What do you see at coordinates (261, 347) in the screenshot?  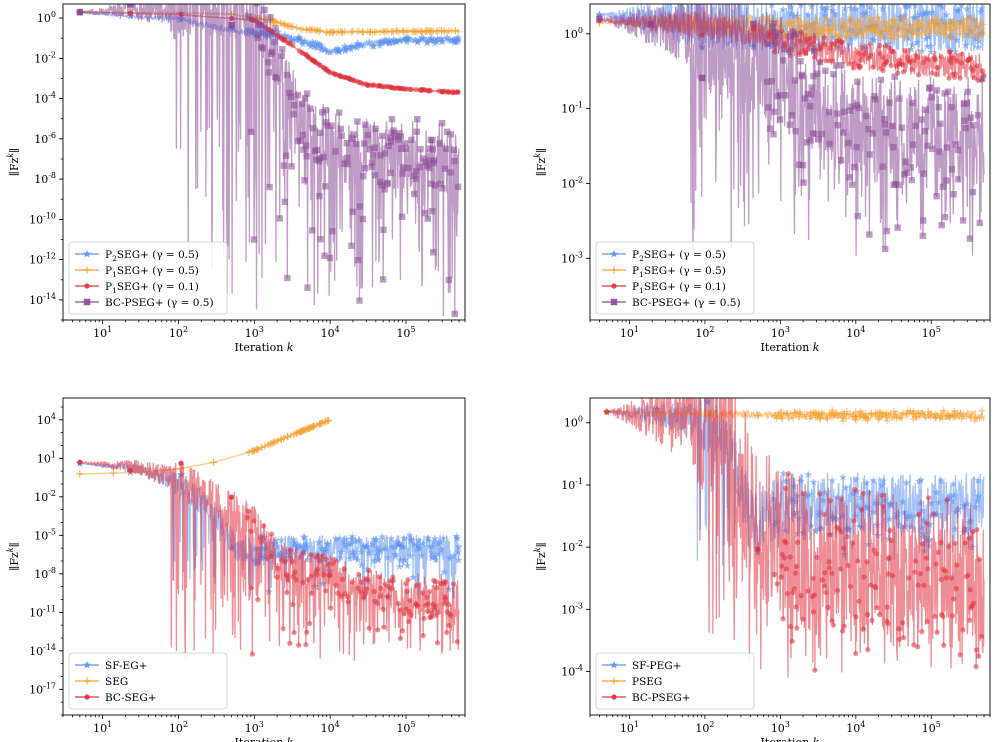 I see `x-axis-label-word: Iteration` at bounding box center [261, 347].